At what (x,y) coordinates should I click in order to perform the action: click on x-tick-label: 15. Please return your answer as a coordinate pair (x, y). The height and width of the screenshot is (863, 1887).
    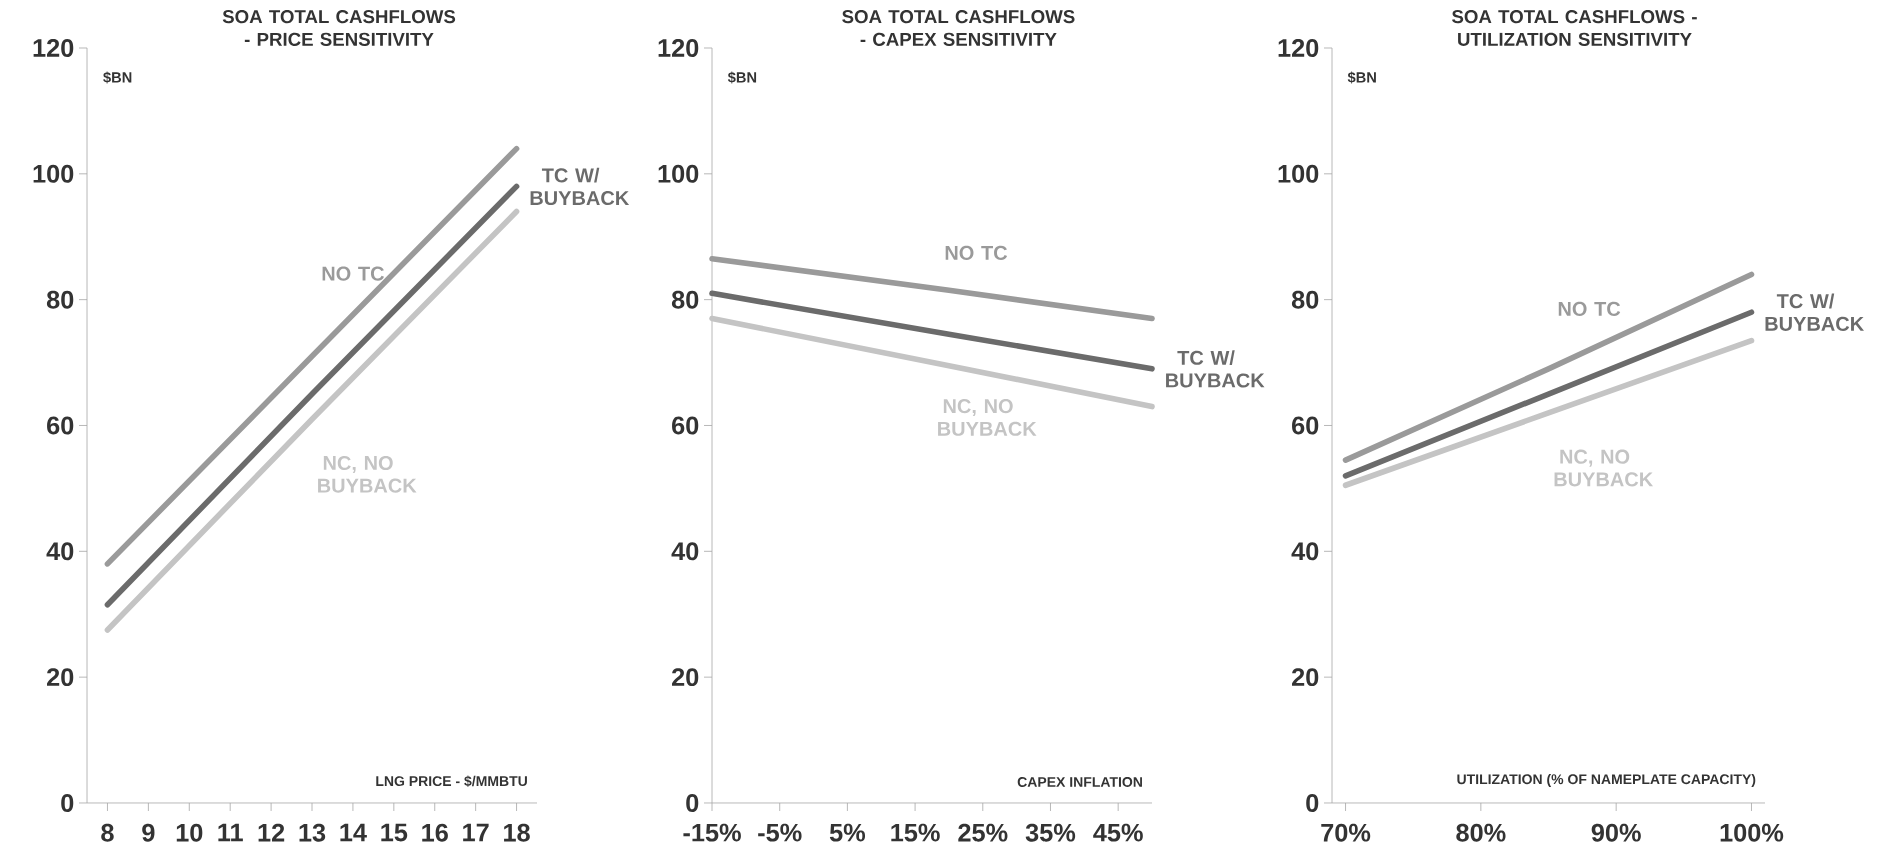
    Looking at the image, I should click on (394, 832).